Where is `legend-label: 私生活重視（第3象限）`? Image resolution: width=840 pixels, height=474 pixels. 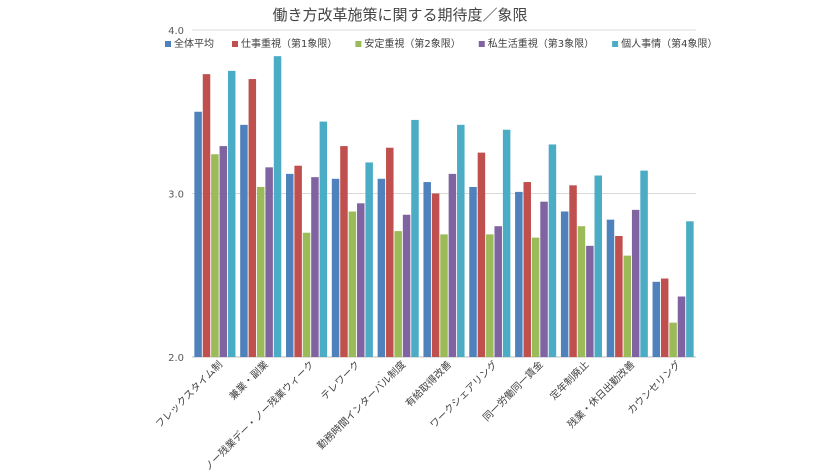
legend-label: 私生活重視（第3象限） is located at coordinates (541, 43).